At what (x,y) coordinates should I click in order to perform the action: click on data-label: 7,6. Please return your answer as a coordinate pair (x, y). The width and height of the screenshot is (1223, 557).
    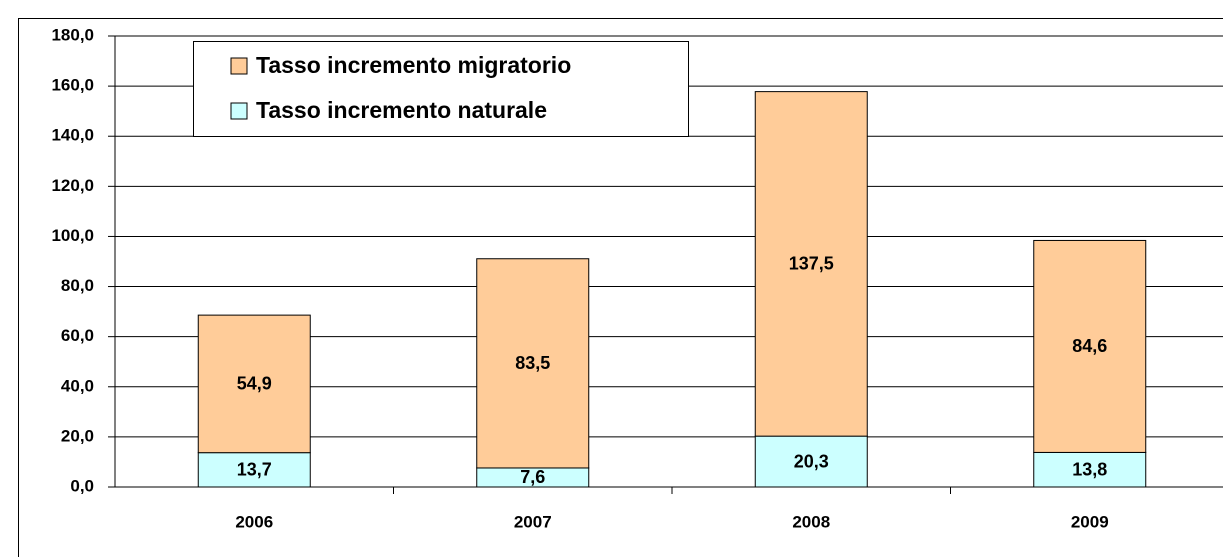
    Looking at the image, I should click on (532, 477).